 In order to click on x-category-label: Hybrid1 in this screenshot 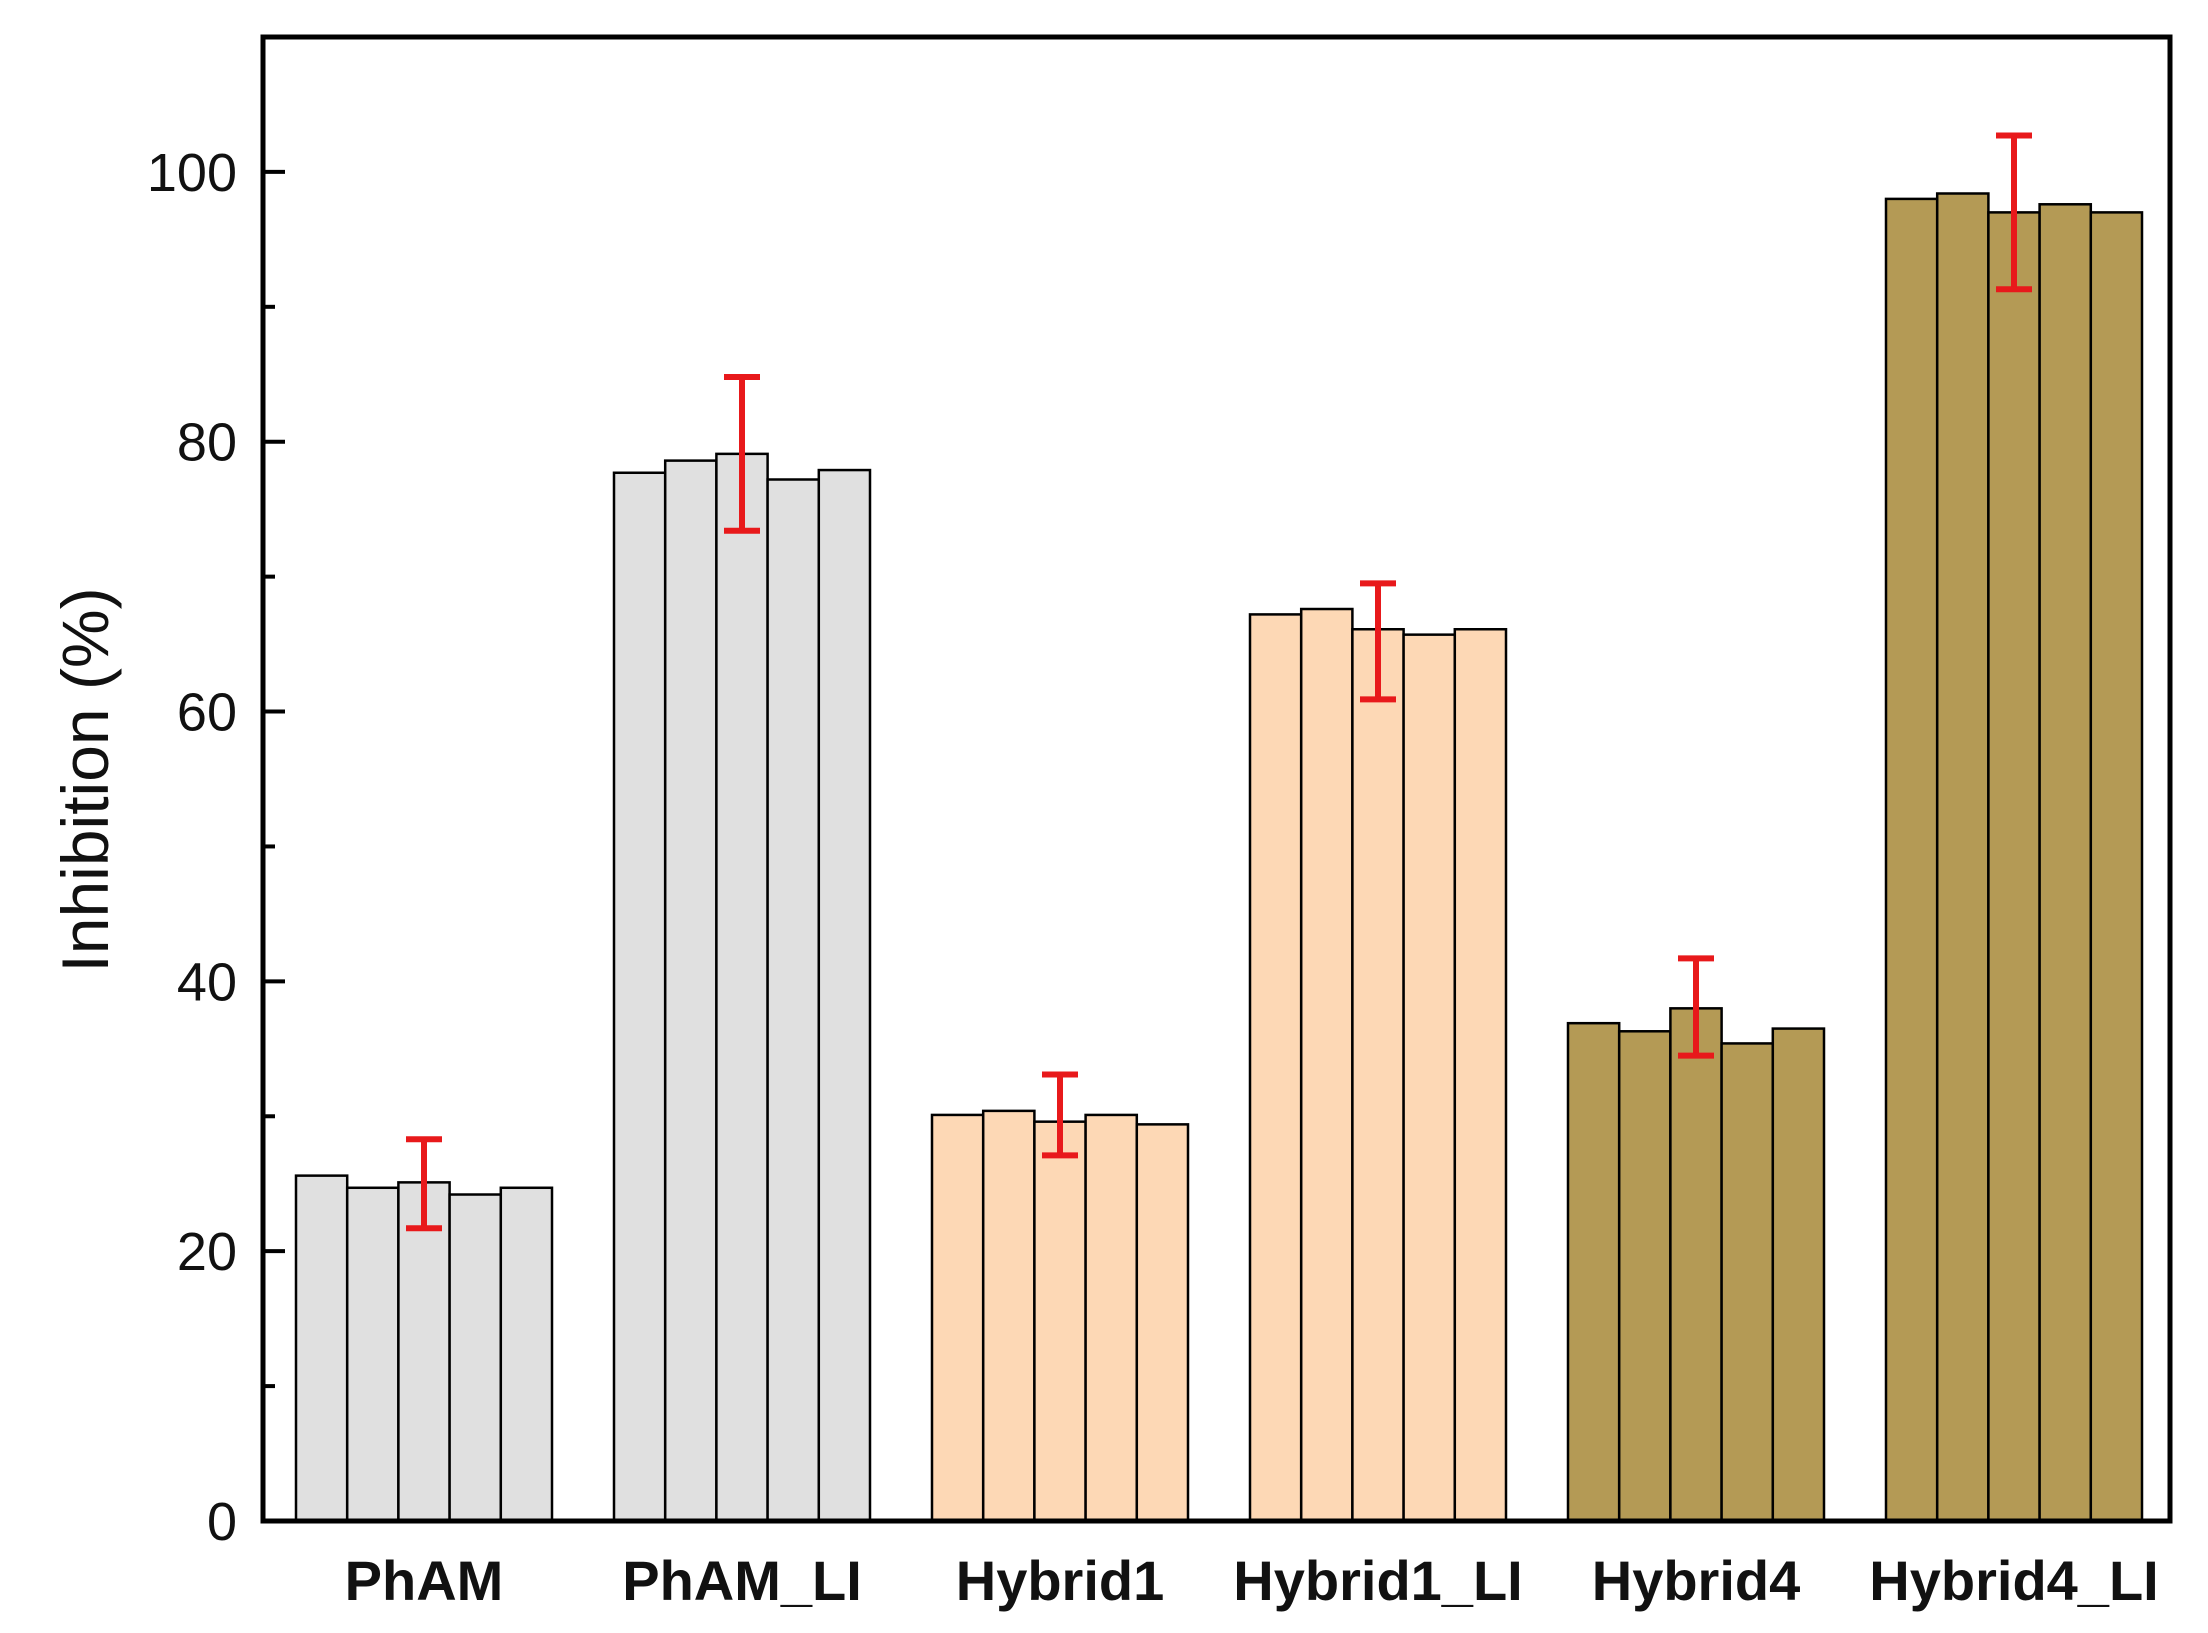, I will do `click(1060, 1580)`.